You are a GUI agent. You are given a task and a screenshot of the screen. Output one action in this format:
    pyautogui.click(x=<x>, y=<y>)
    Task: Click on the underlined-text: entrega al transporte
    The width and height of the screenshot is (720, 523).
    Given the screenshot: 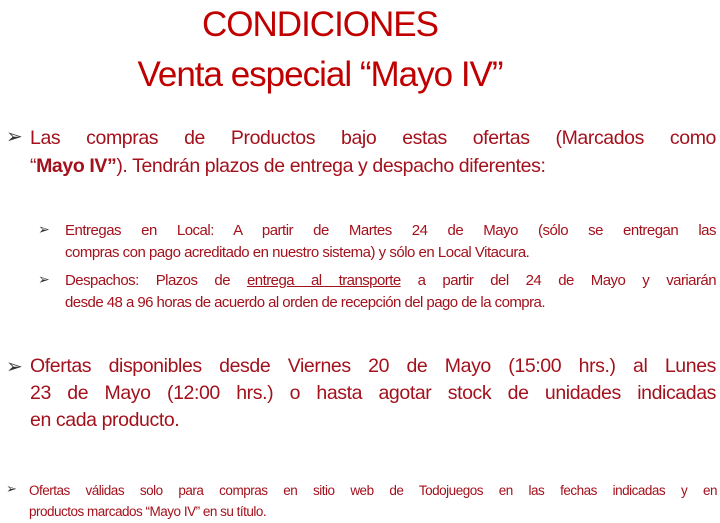 What is the action you would take?
    pyautogui.click(x=324, y=280)
    